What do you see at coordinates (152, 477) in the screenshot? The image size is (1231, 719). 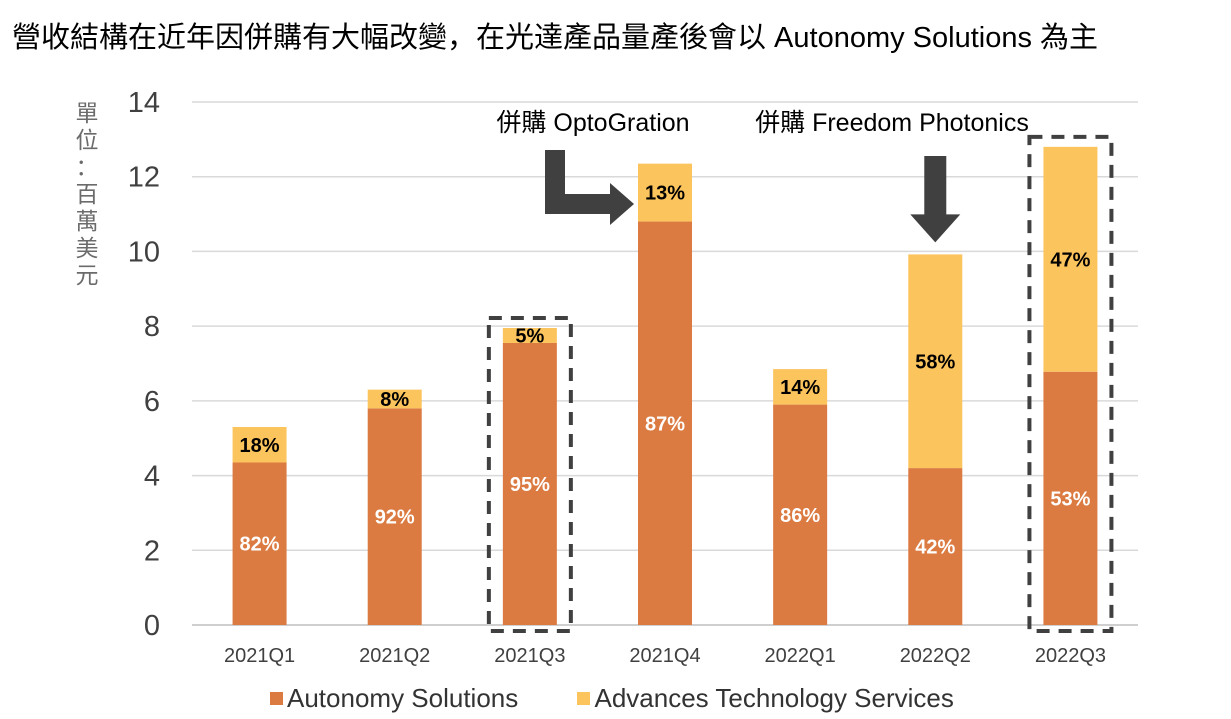 I see `y-tick-label: 4` at bounding box center [152, 477].